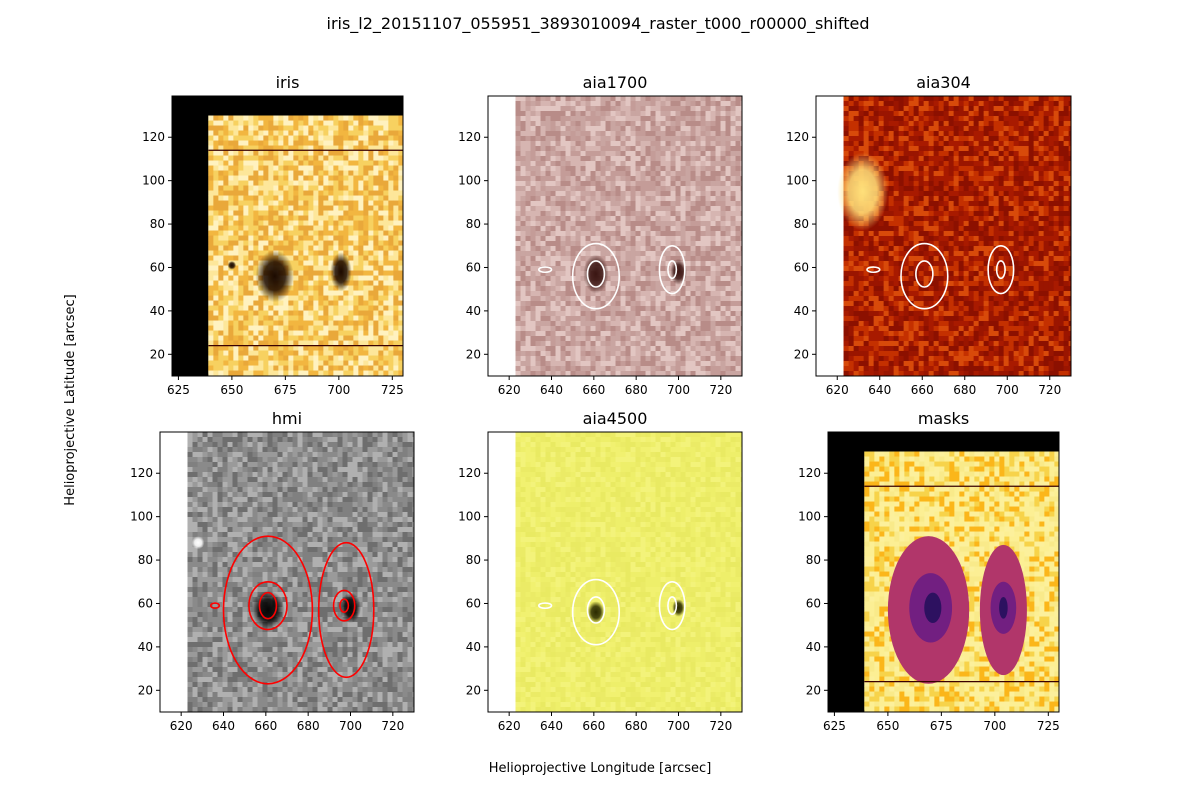 This screenshot has height=800, width=1200. Describe the element at coordinates (628, 572) in the screenshot. I see `image-aia4500` at that location.